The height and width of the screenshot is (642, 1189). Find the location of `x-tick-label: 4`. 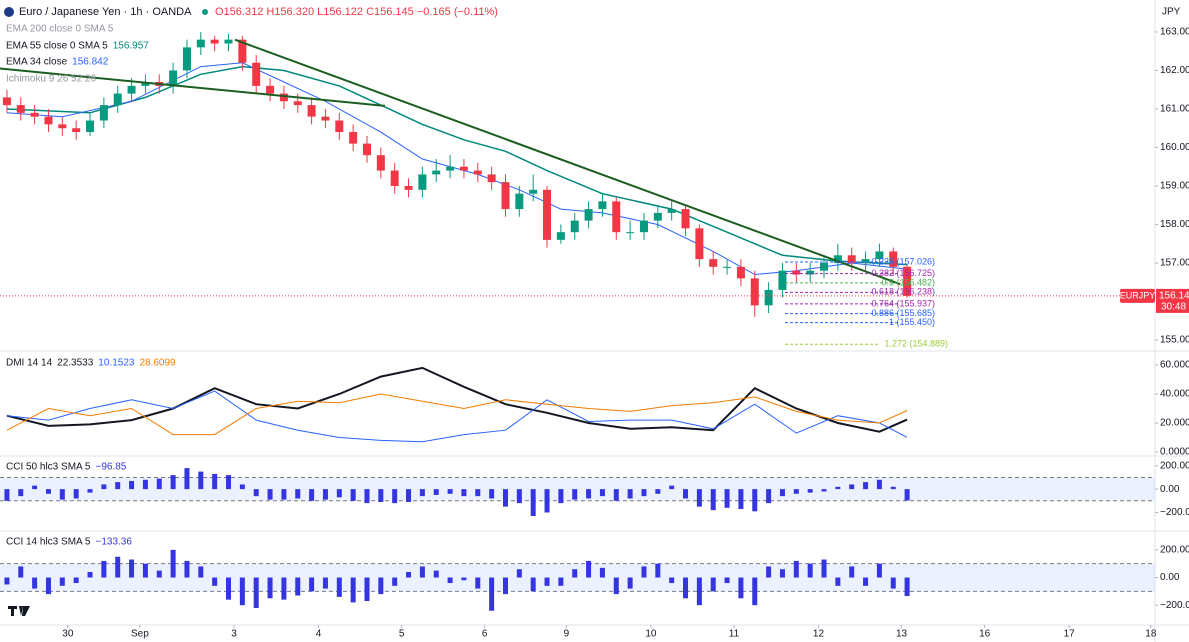

x-tick-label: 4 is located at coordinates (319, 634).